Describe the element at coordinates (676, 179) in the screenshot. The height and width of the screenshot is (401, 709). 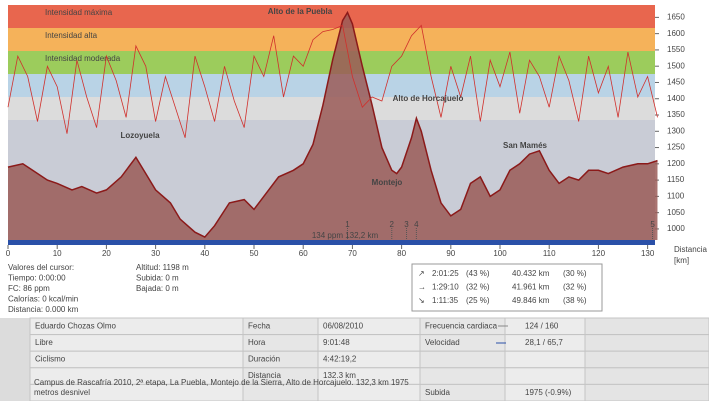
I see `y-tick-label: 1150` at that location.